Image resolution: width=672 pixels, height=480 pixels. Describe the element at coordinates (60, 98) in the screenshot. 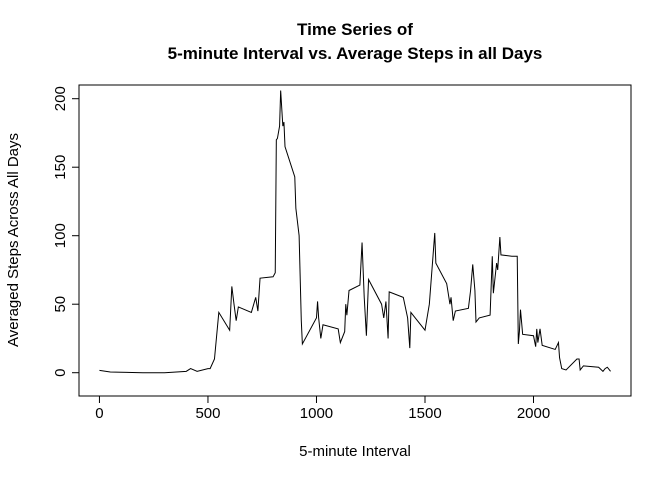

I see `y-tick-label: 200` at that location.